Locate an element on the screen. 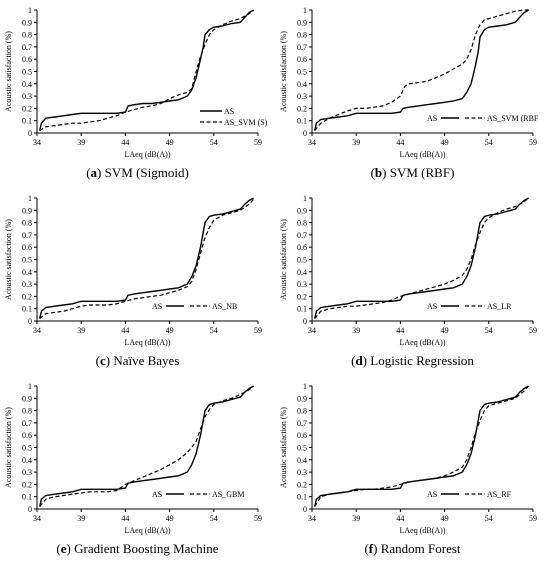  series-line-as-svm-rbf is located at coordinates (421, 70).